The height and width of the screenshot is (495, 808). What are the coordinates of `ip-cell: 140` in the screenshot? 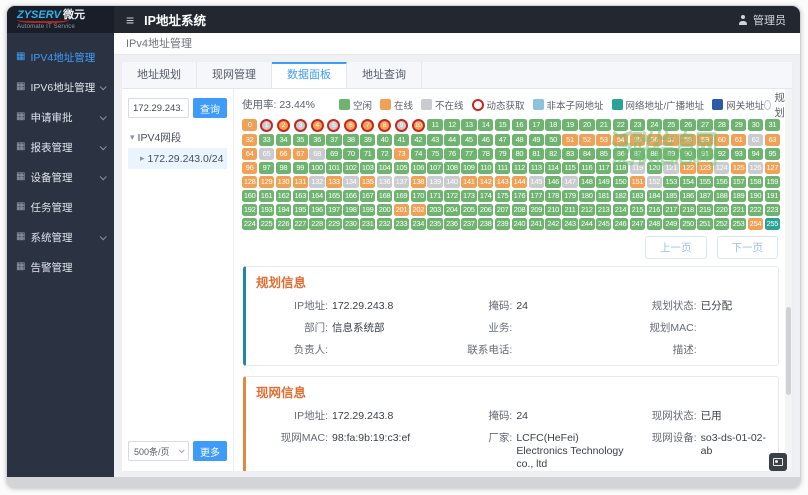 It's located at (452, 182).